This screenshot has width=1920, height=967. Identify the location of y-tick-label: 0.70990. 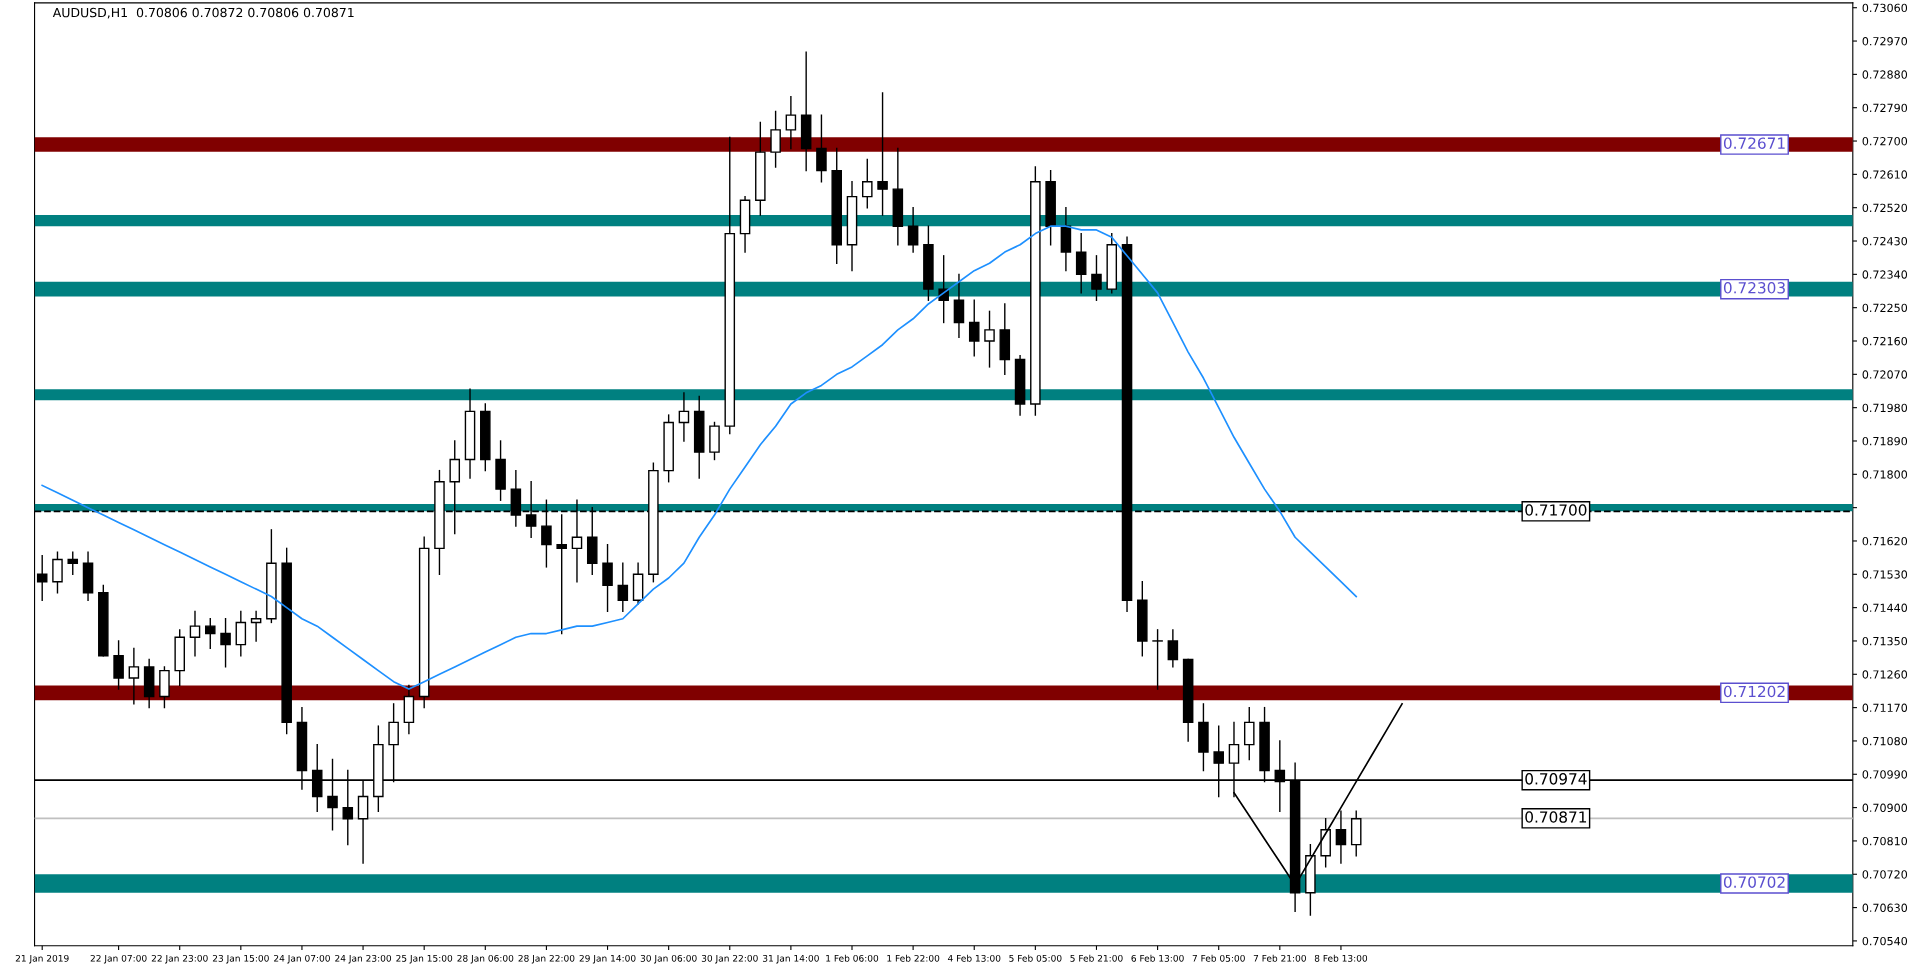
(1885, 774).